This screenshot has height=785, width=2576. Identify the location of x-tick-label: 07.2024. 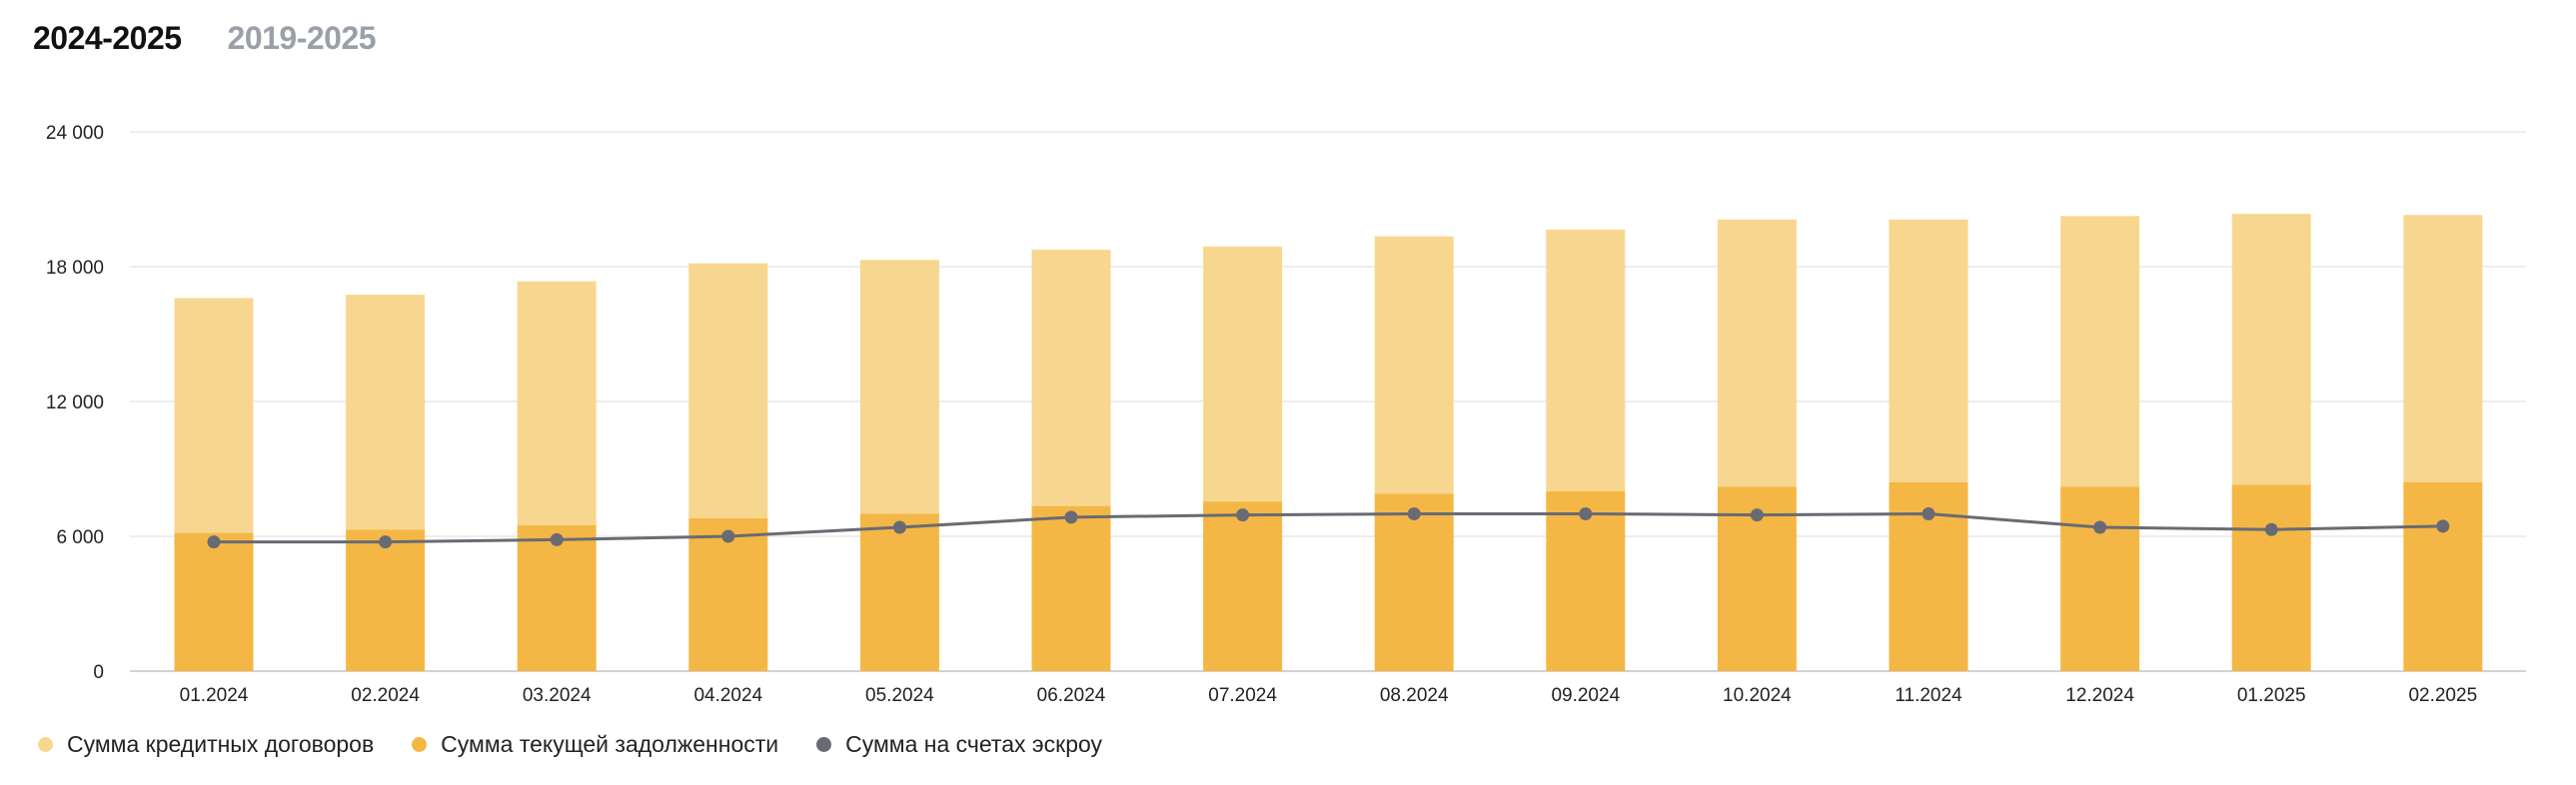
(1242, 695).